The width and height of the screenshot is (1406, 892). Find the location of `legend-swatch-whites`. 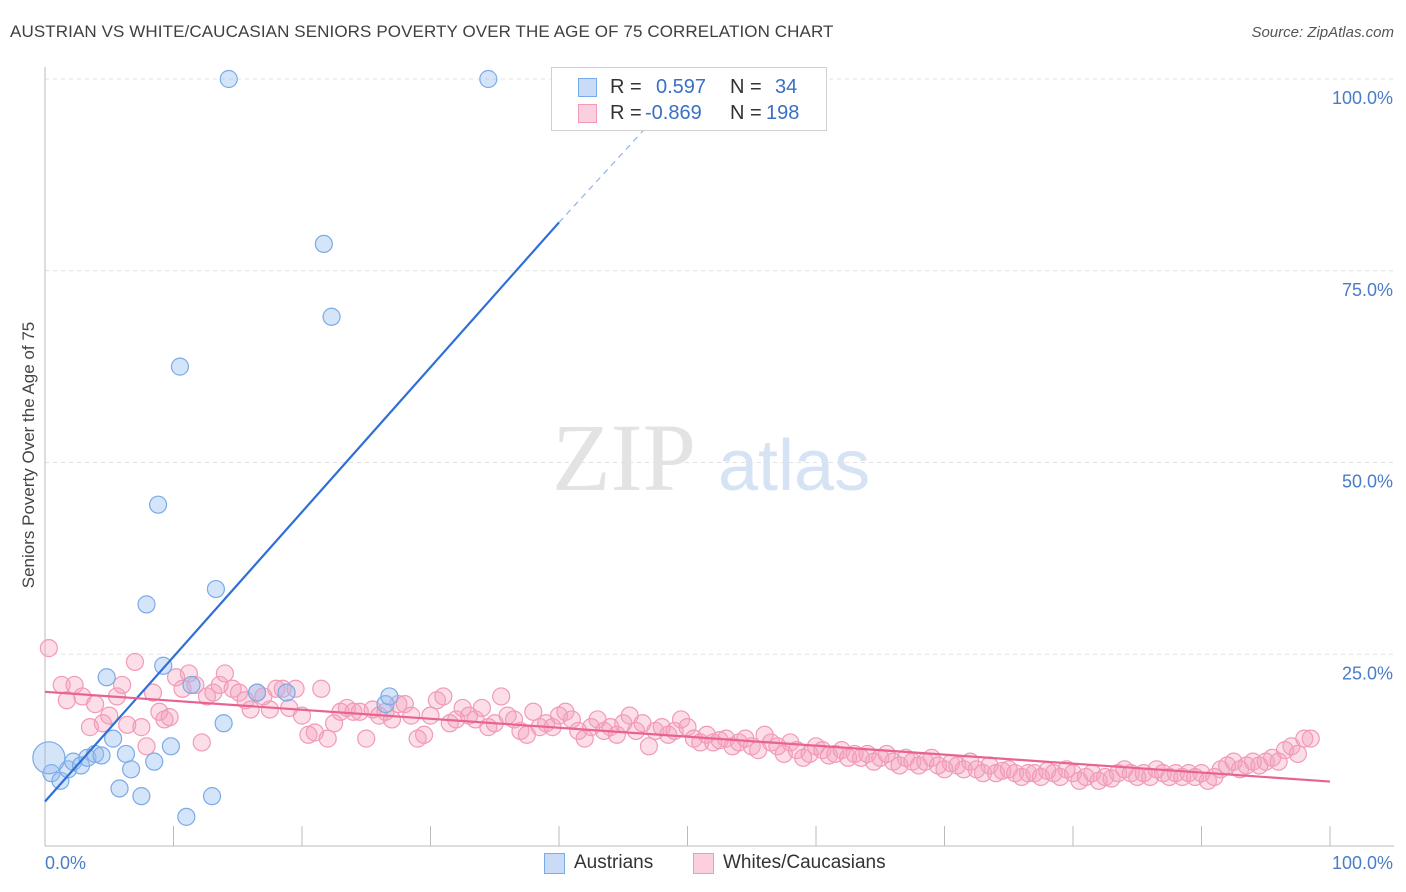

legend-swatch-whites is located at coordinates (587, 113).